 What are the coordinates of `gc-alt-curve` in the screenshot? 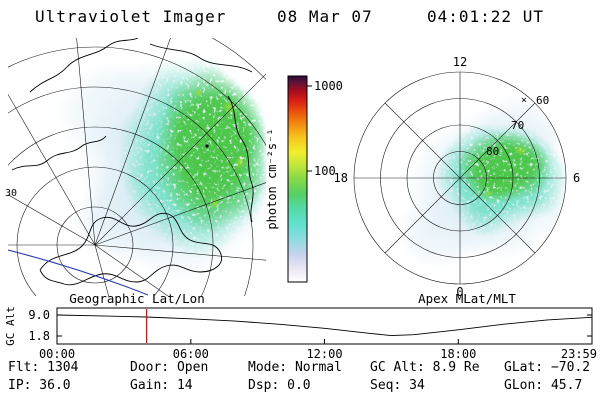 It's located at (324, 325).